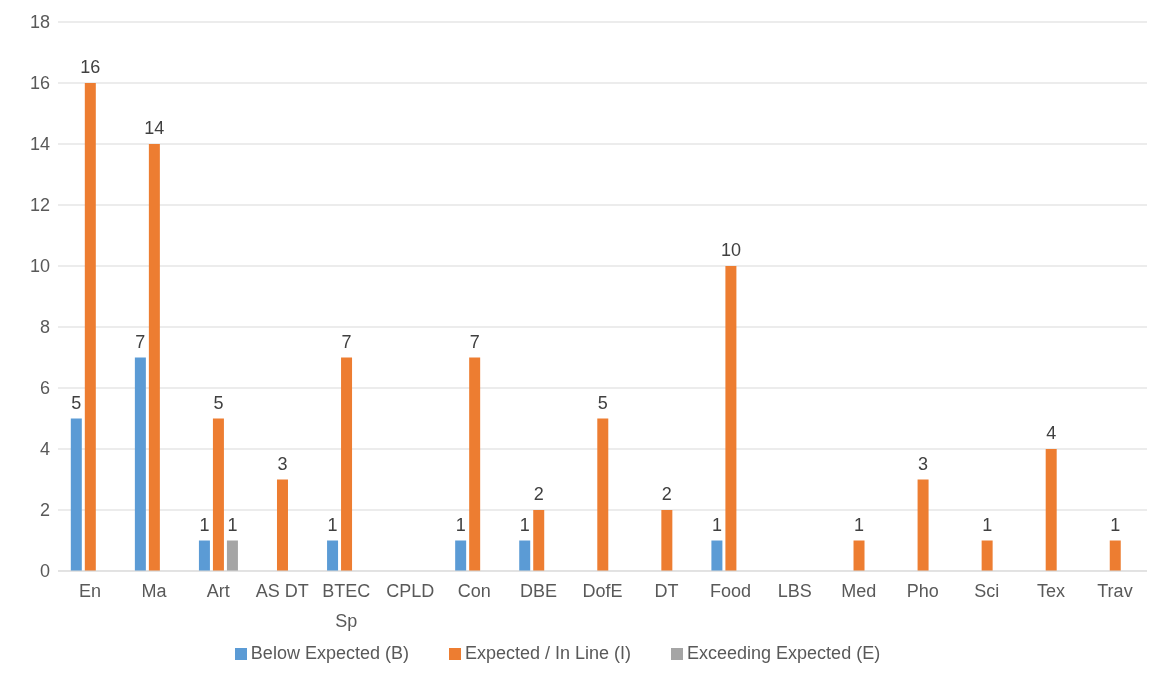  What do you see at coordinates (154, 591) in the screenshot?
I see `x-tick-label: Ma` at bounding box center [154, 591].